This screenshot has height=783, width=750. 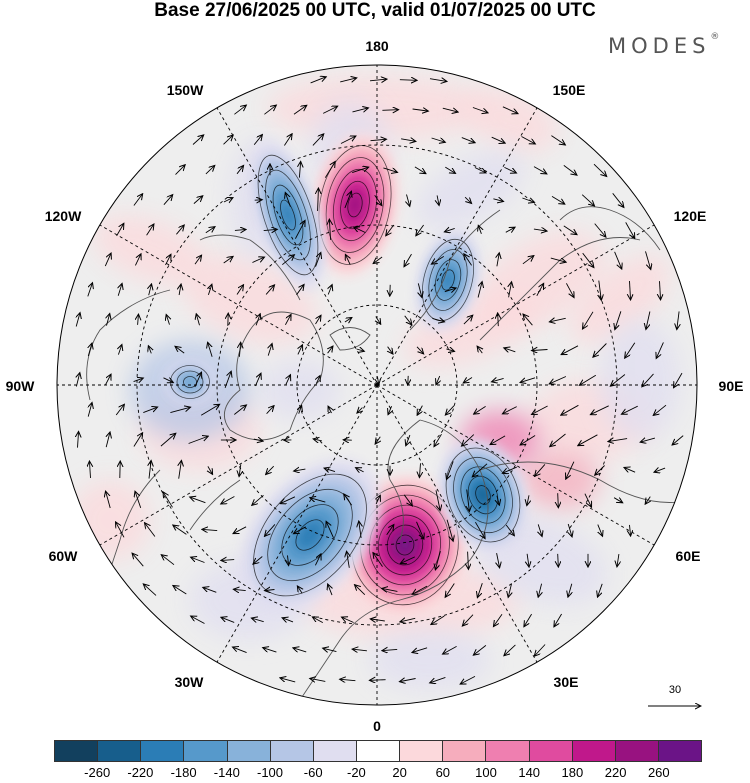 I want to click on lon-label-180: 180, so click(x=377, y=46).